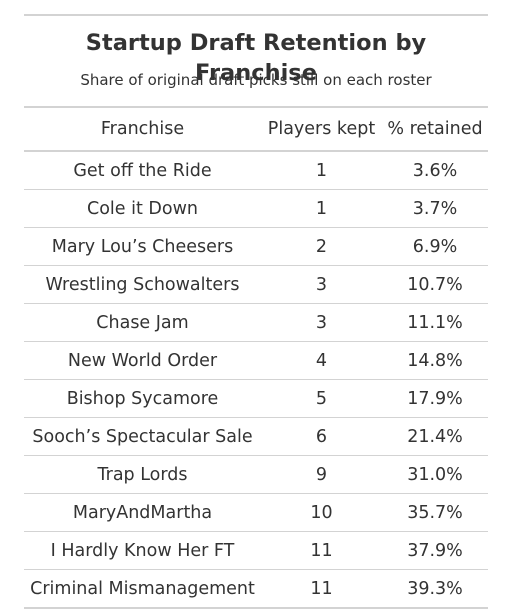 The width and height of the screenshot is (515, 610). I want to click on cell-pct-retained: 11.1%, so click(435, 322).